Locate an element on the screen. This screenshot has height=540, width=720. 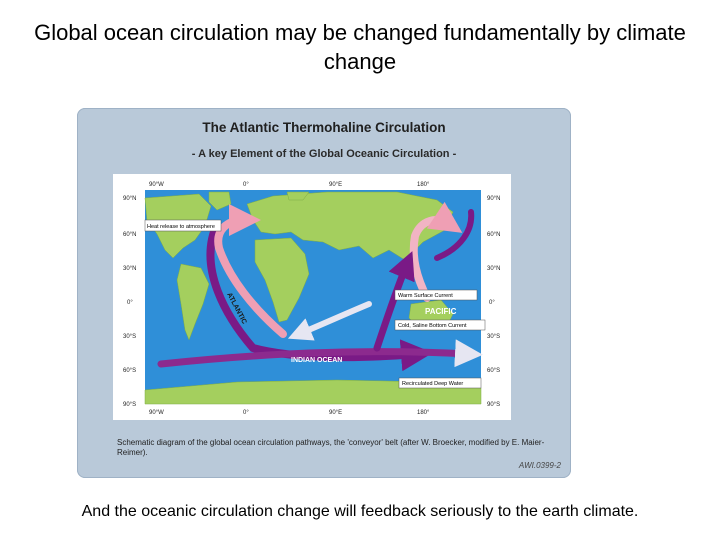
left-axis-tick: 90°N is located at coordinates (129, 199).